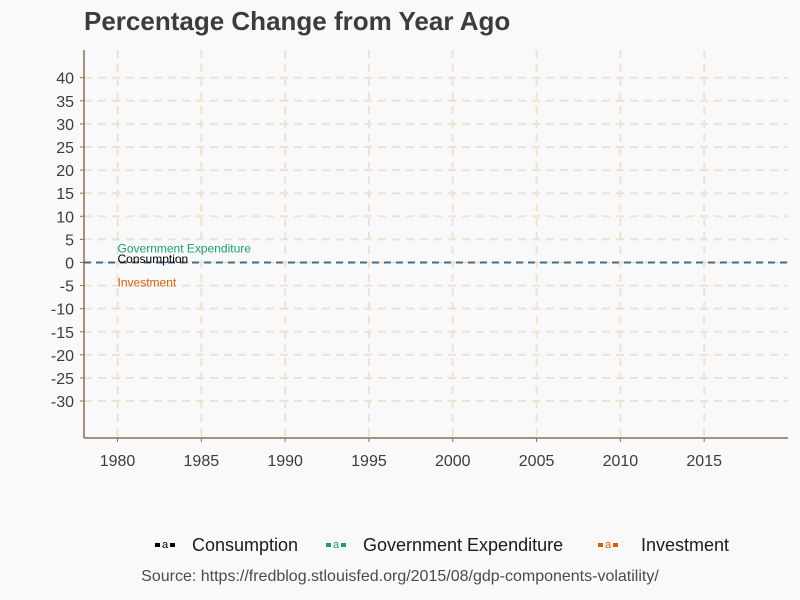 The width and height of the screenshot is (800, 600). What do you see at coordinates (65, 148) in the screenshot?
I see `y-tick-label: 25` at bounding box center [65, 148].